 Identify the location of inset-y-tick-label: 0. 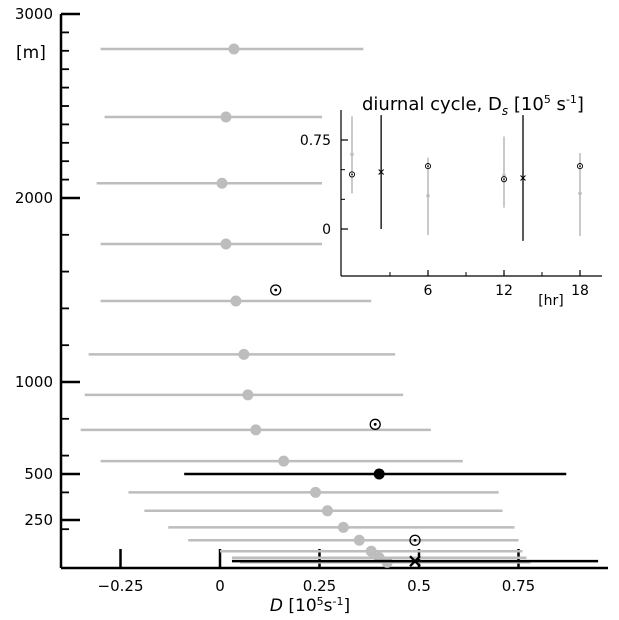
(326, 230).